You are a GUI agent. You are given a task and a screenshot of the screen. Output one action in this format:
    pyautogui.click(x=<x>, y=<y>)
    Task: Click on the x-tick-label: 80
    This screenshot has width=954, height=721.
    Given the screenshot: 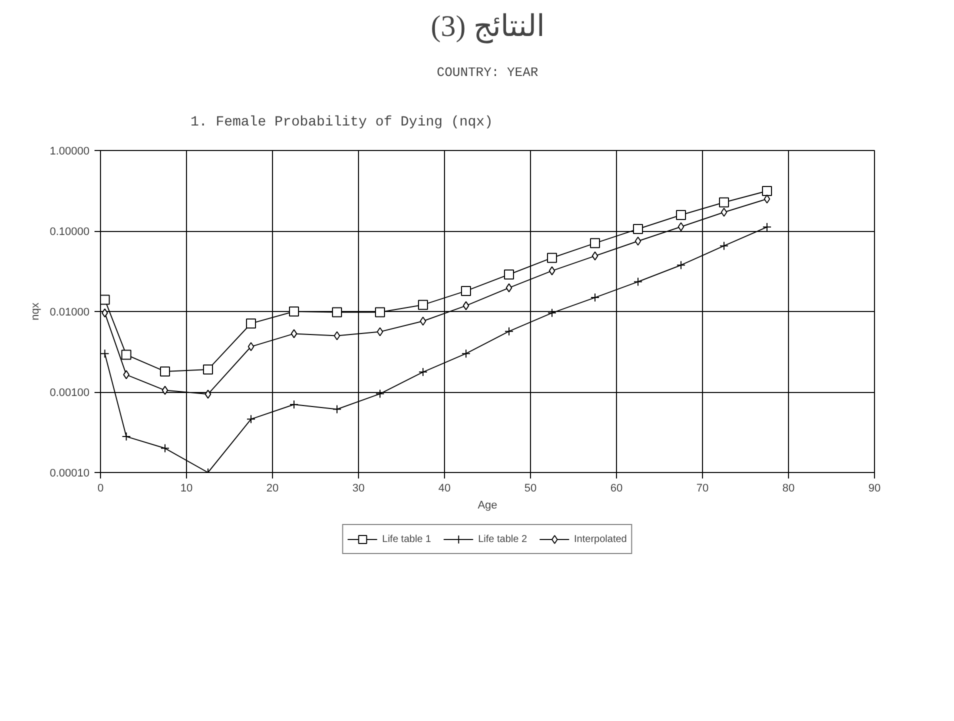 What is the action you would take?
    pyautogui.click(x=788, y=488)
    